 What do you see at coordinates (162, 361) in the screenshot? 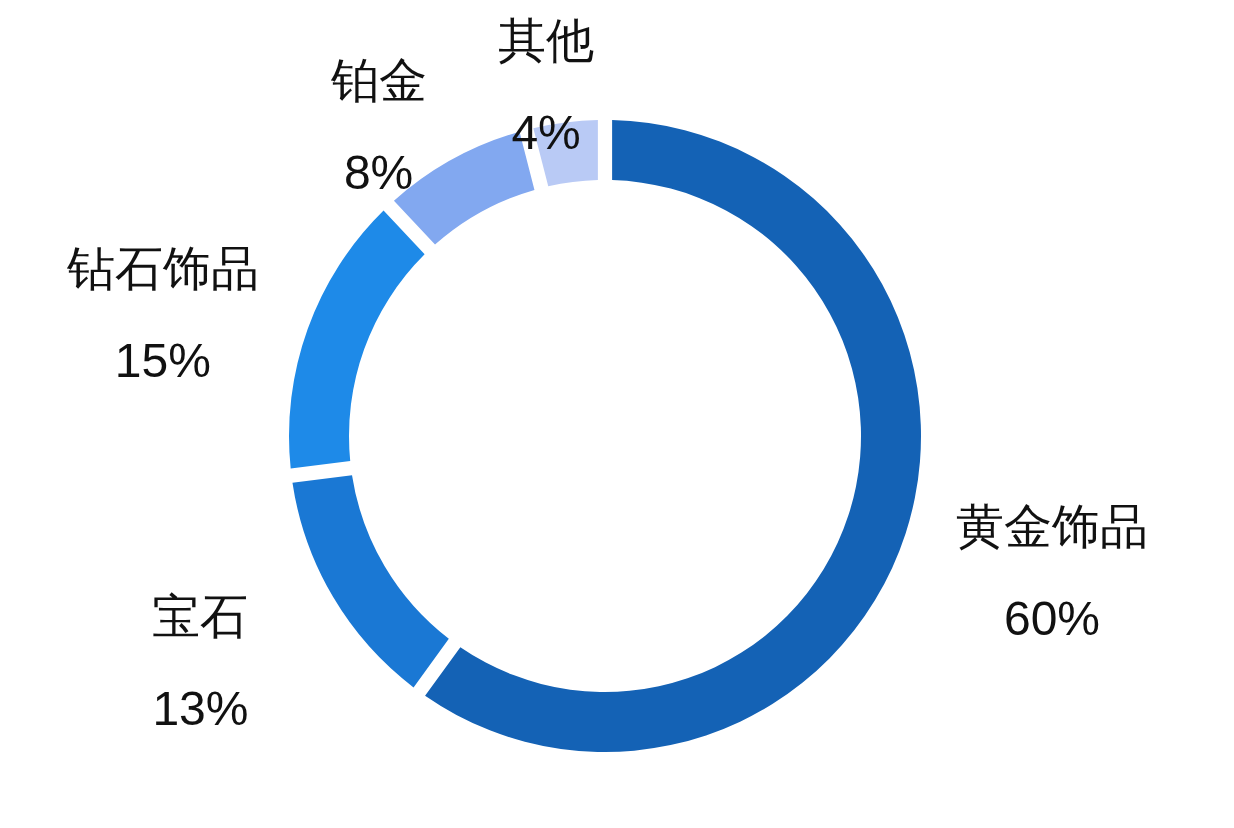
I see `data-label: 15%` at bounding box center [162, 361].